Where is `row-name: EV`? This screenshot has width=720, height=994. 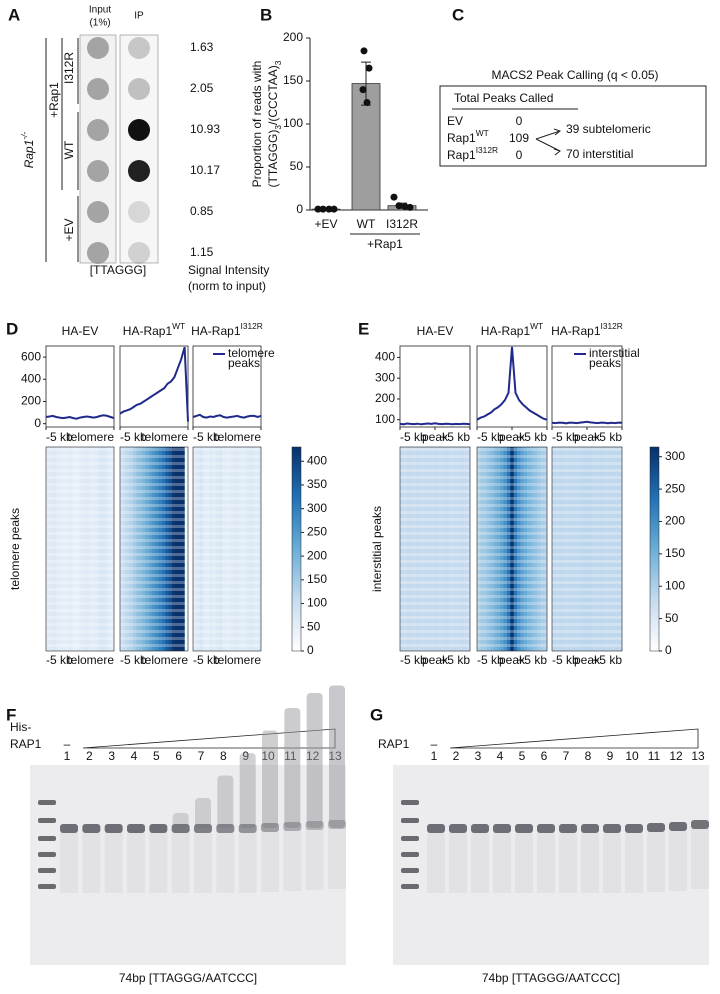 row-name: EV is located at coordinates (455, 121).